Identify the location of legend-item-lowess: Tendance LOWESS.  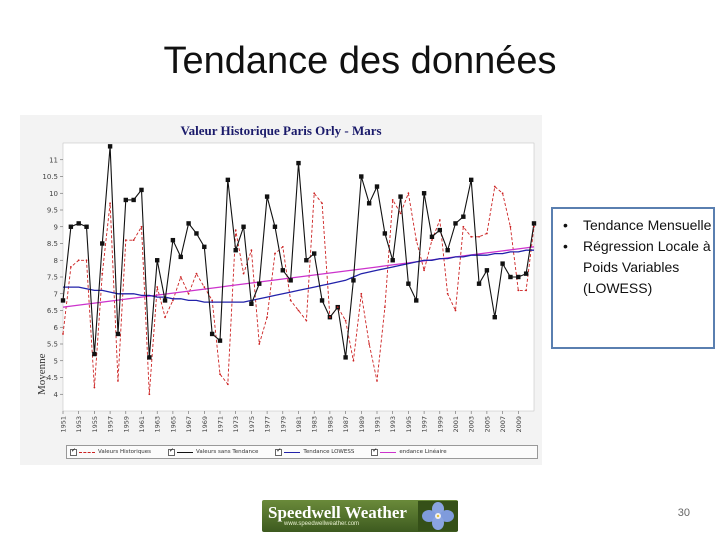
(313, 451).